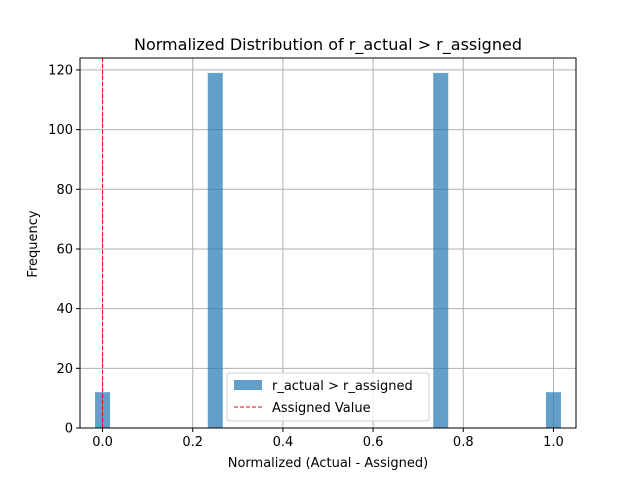 Image resolution: width=640 pixels, height=480 pixels. Describe the element at coordinates (192, 442) in the screenshot. I see `x-tick-label: 0.2` at that location.